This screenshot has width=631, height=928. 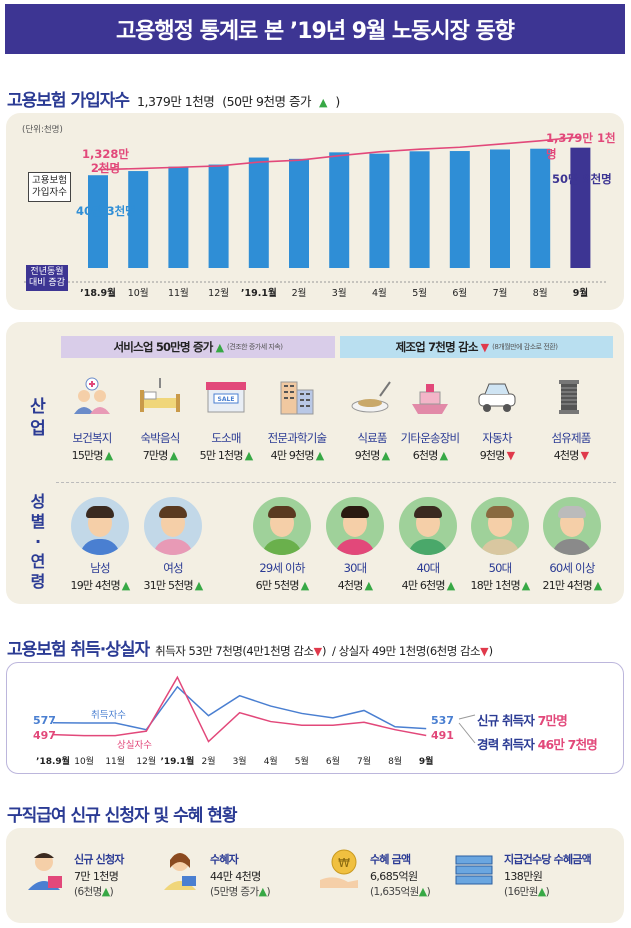 What do you see at coordinates (372, 438) in the screenshot?
I see `industry-label: 식료품` at bounding box center [372, 438].